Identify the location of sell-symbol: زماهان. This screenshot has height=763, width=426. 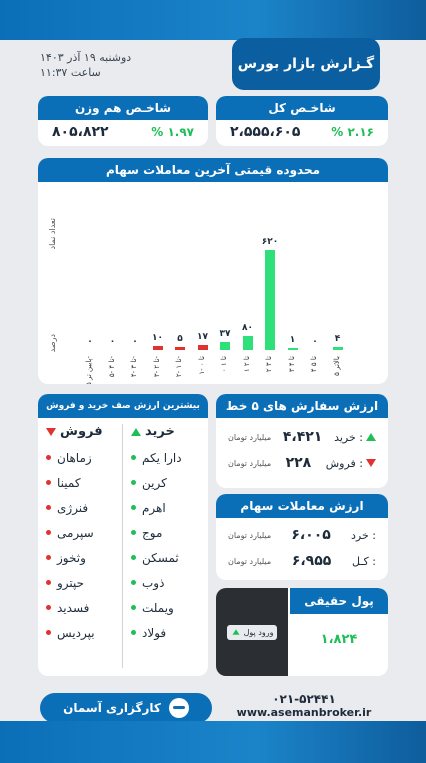
(74, 457).